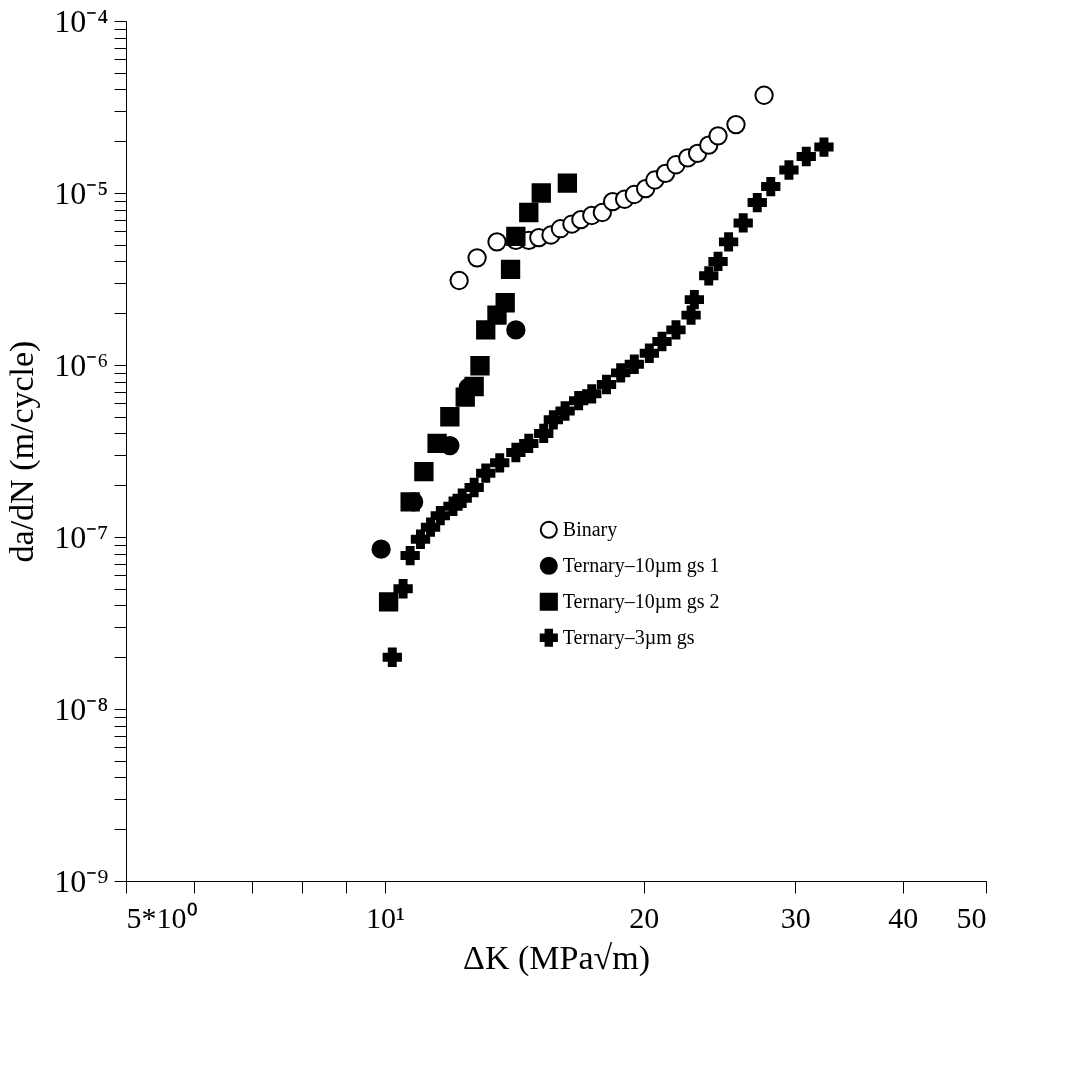 The image size is (1087, 1087). Describe the element at coordinates (971, 917) in the screenshot. I see `x-tick-label: 50` at that location.